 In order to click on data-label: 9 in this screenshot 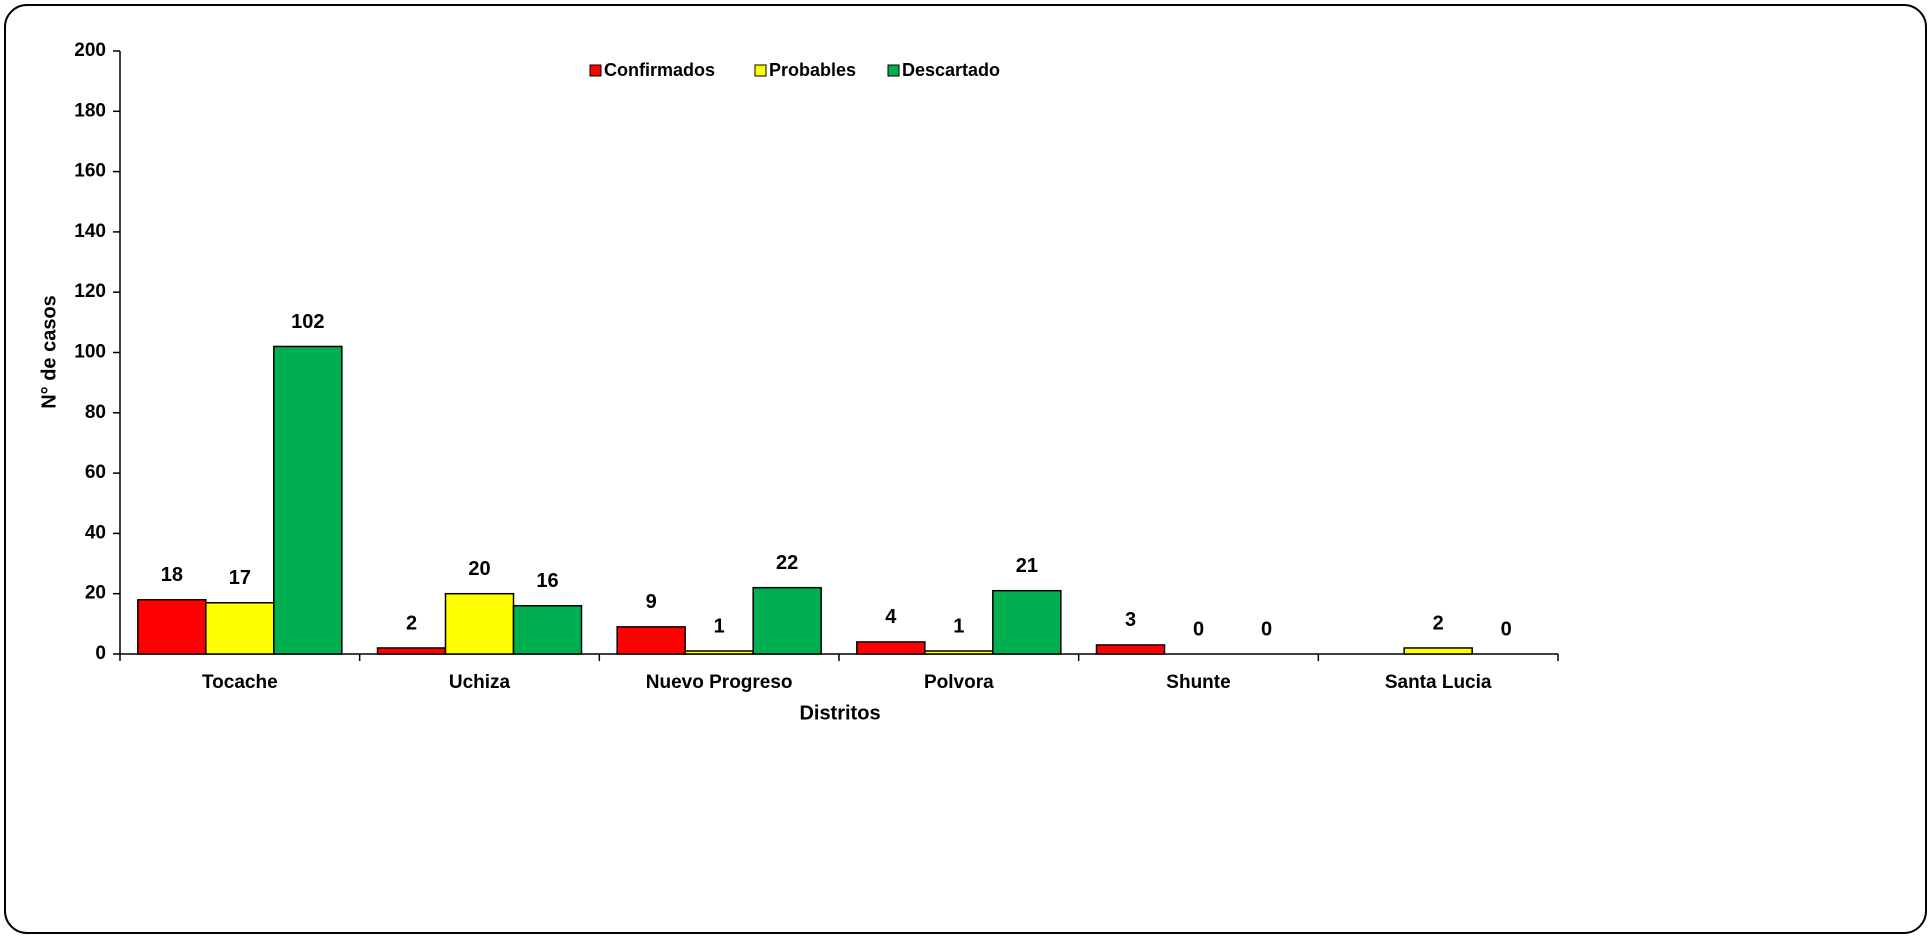, I will do `click(651, 602)`.